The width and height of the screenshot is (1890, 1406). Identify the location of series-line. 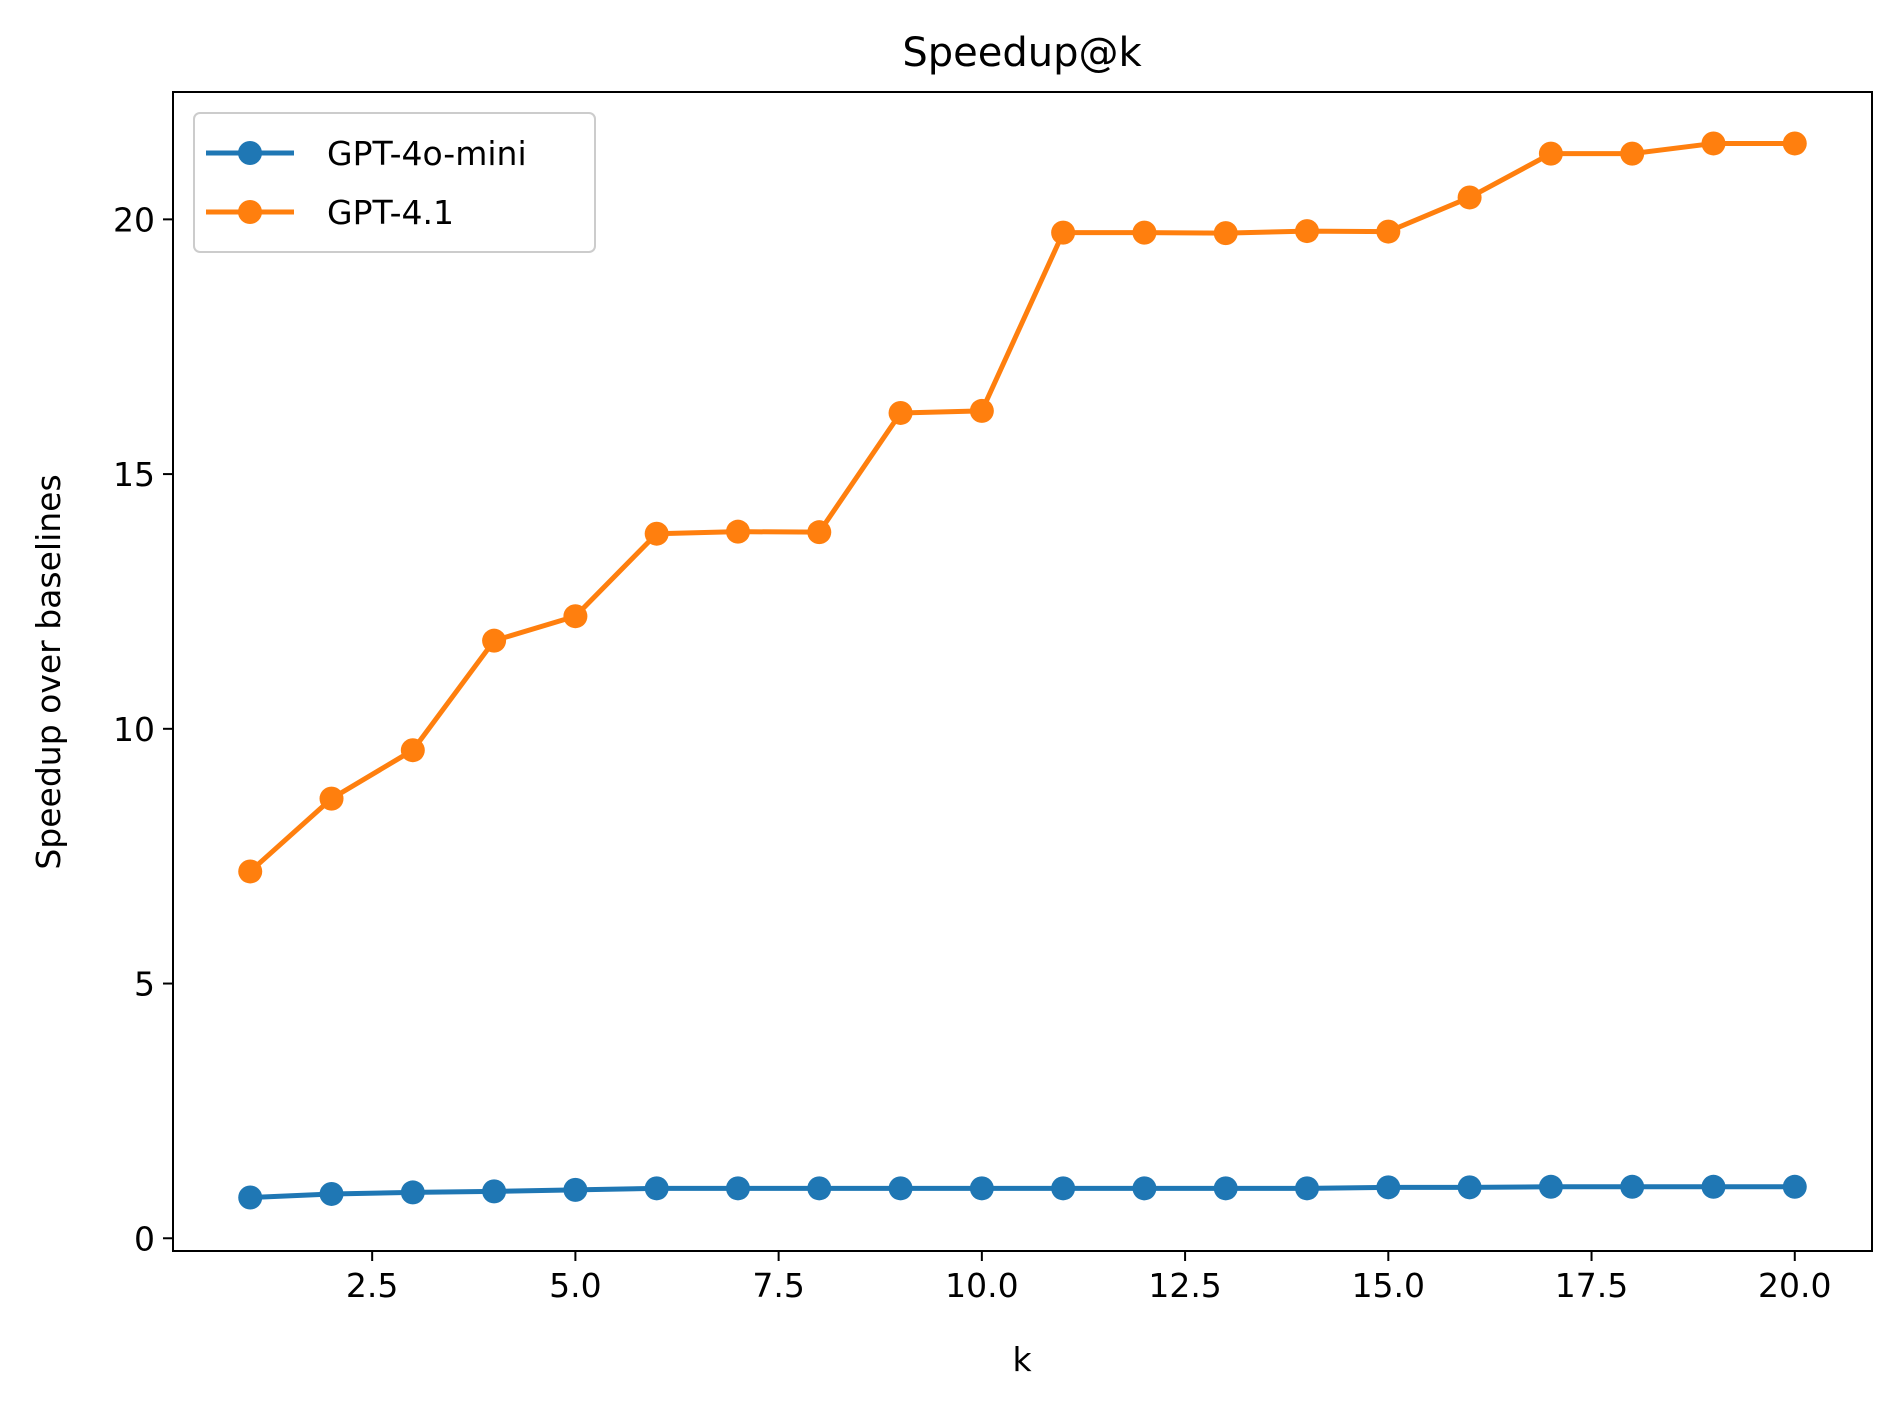
(1022, 1192).